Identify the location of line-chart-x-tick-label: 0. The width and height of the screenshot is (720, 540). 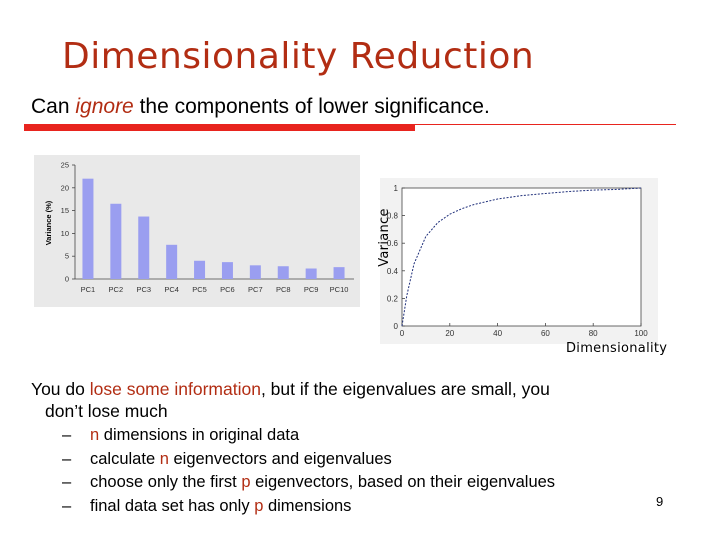
(402, 333).